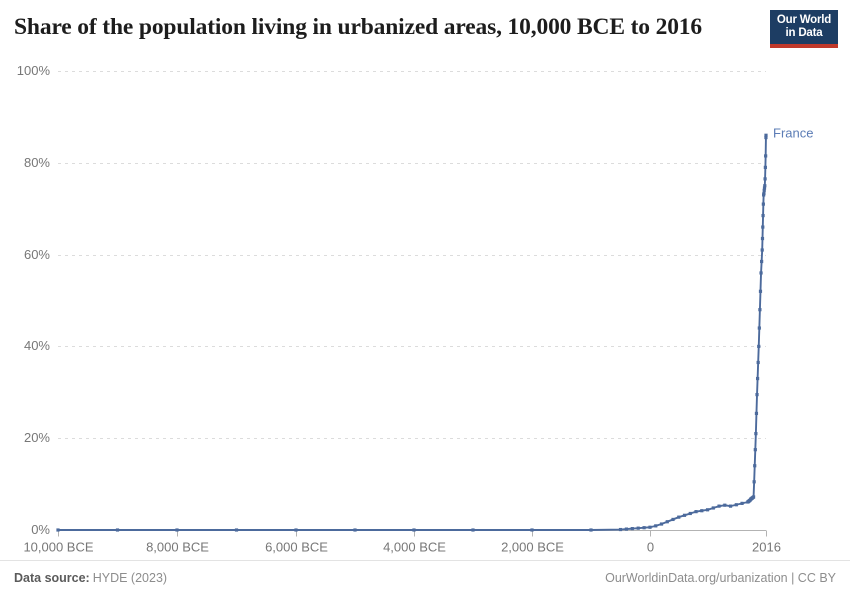 The image size is (850, 601). Describe the element at coordinates (37, 162) in the screenshot. I see `y-axis-tick-label: 80%` at that location.